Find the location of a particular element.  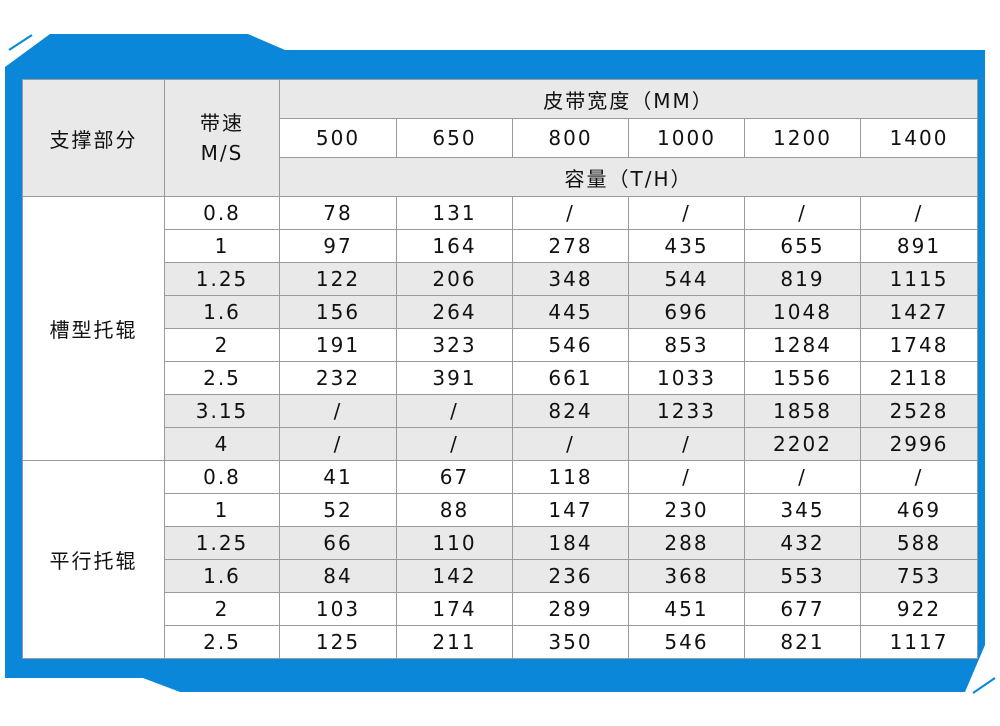

table-row: 1 52 88 147 230 345 469 is located at coordinates (501, 510).